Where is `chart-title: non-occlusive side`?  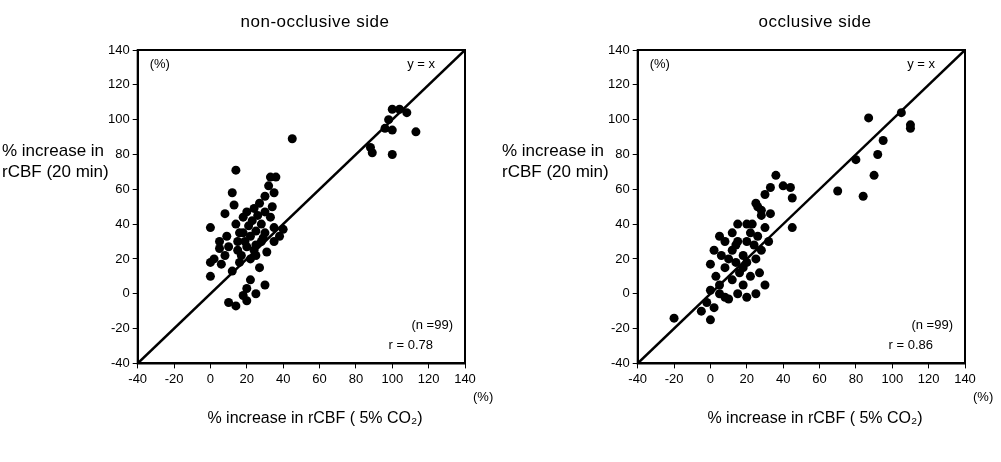
chart-title: non-occlusive side is located at coordinates (315, 22).